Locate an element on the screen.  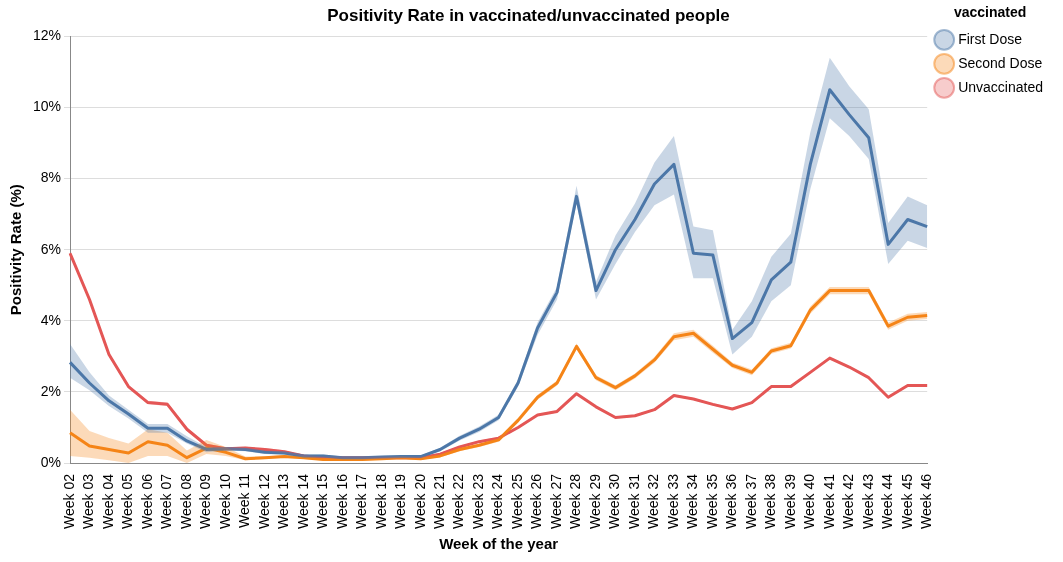
x-tick-label: Week 19 is located at coordinates (400, 501).